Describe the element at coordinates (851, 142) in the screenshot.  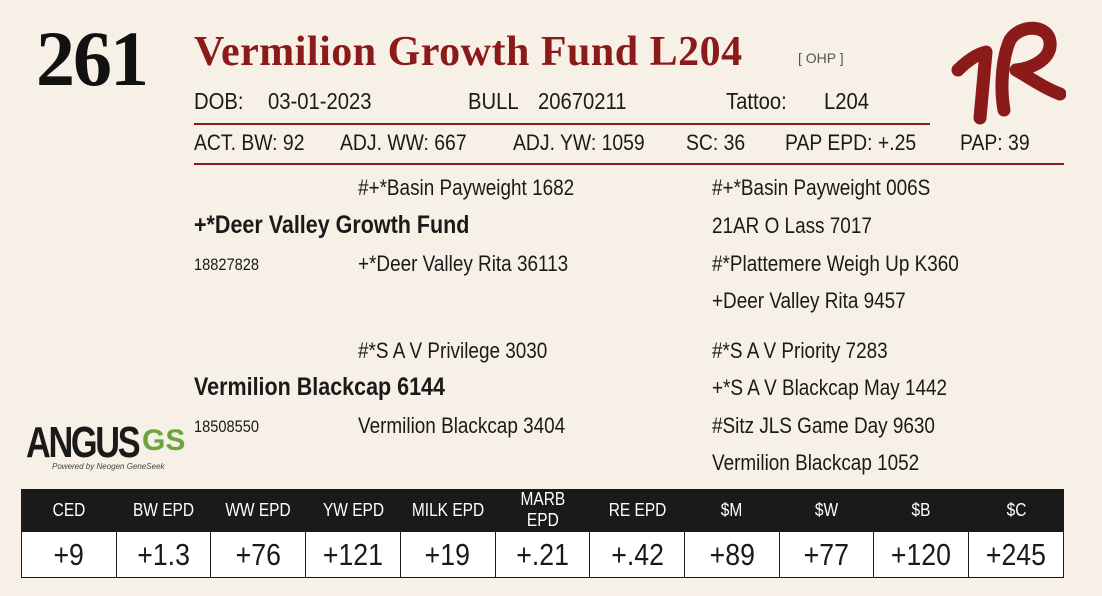
I see `pap-epd: PAP EPD: +.25` at that location.